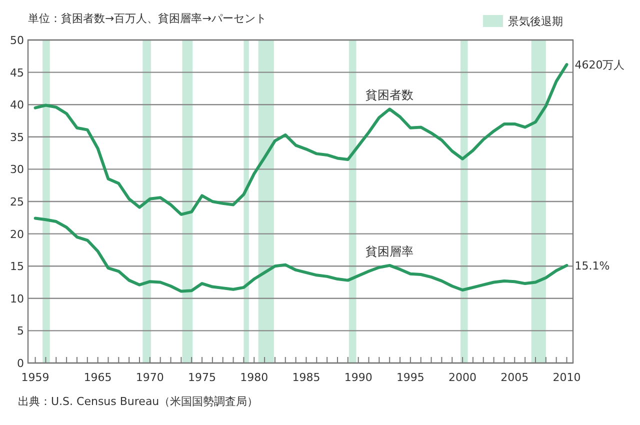 The width and height of the screenshot is (640, 425). I want to click on xtick: 1985, so click(306, 377).